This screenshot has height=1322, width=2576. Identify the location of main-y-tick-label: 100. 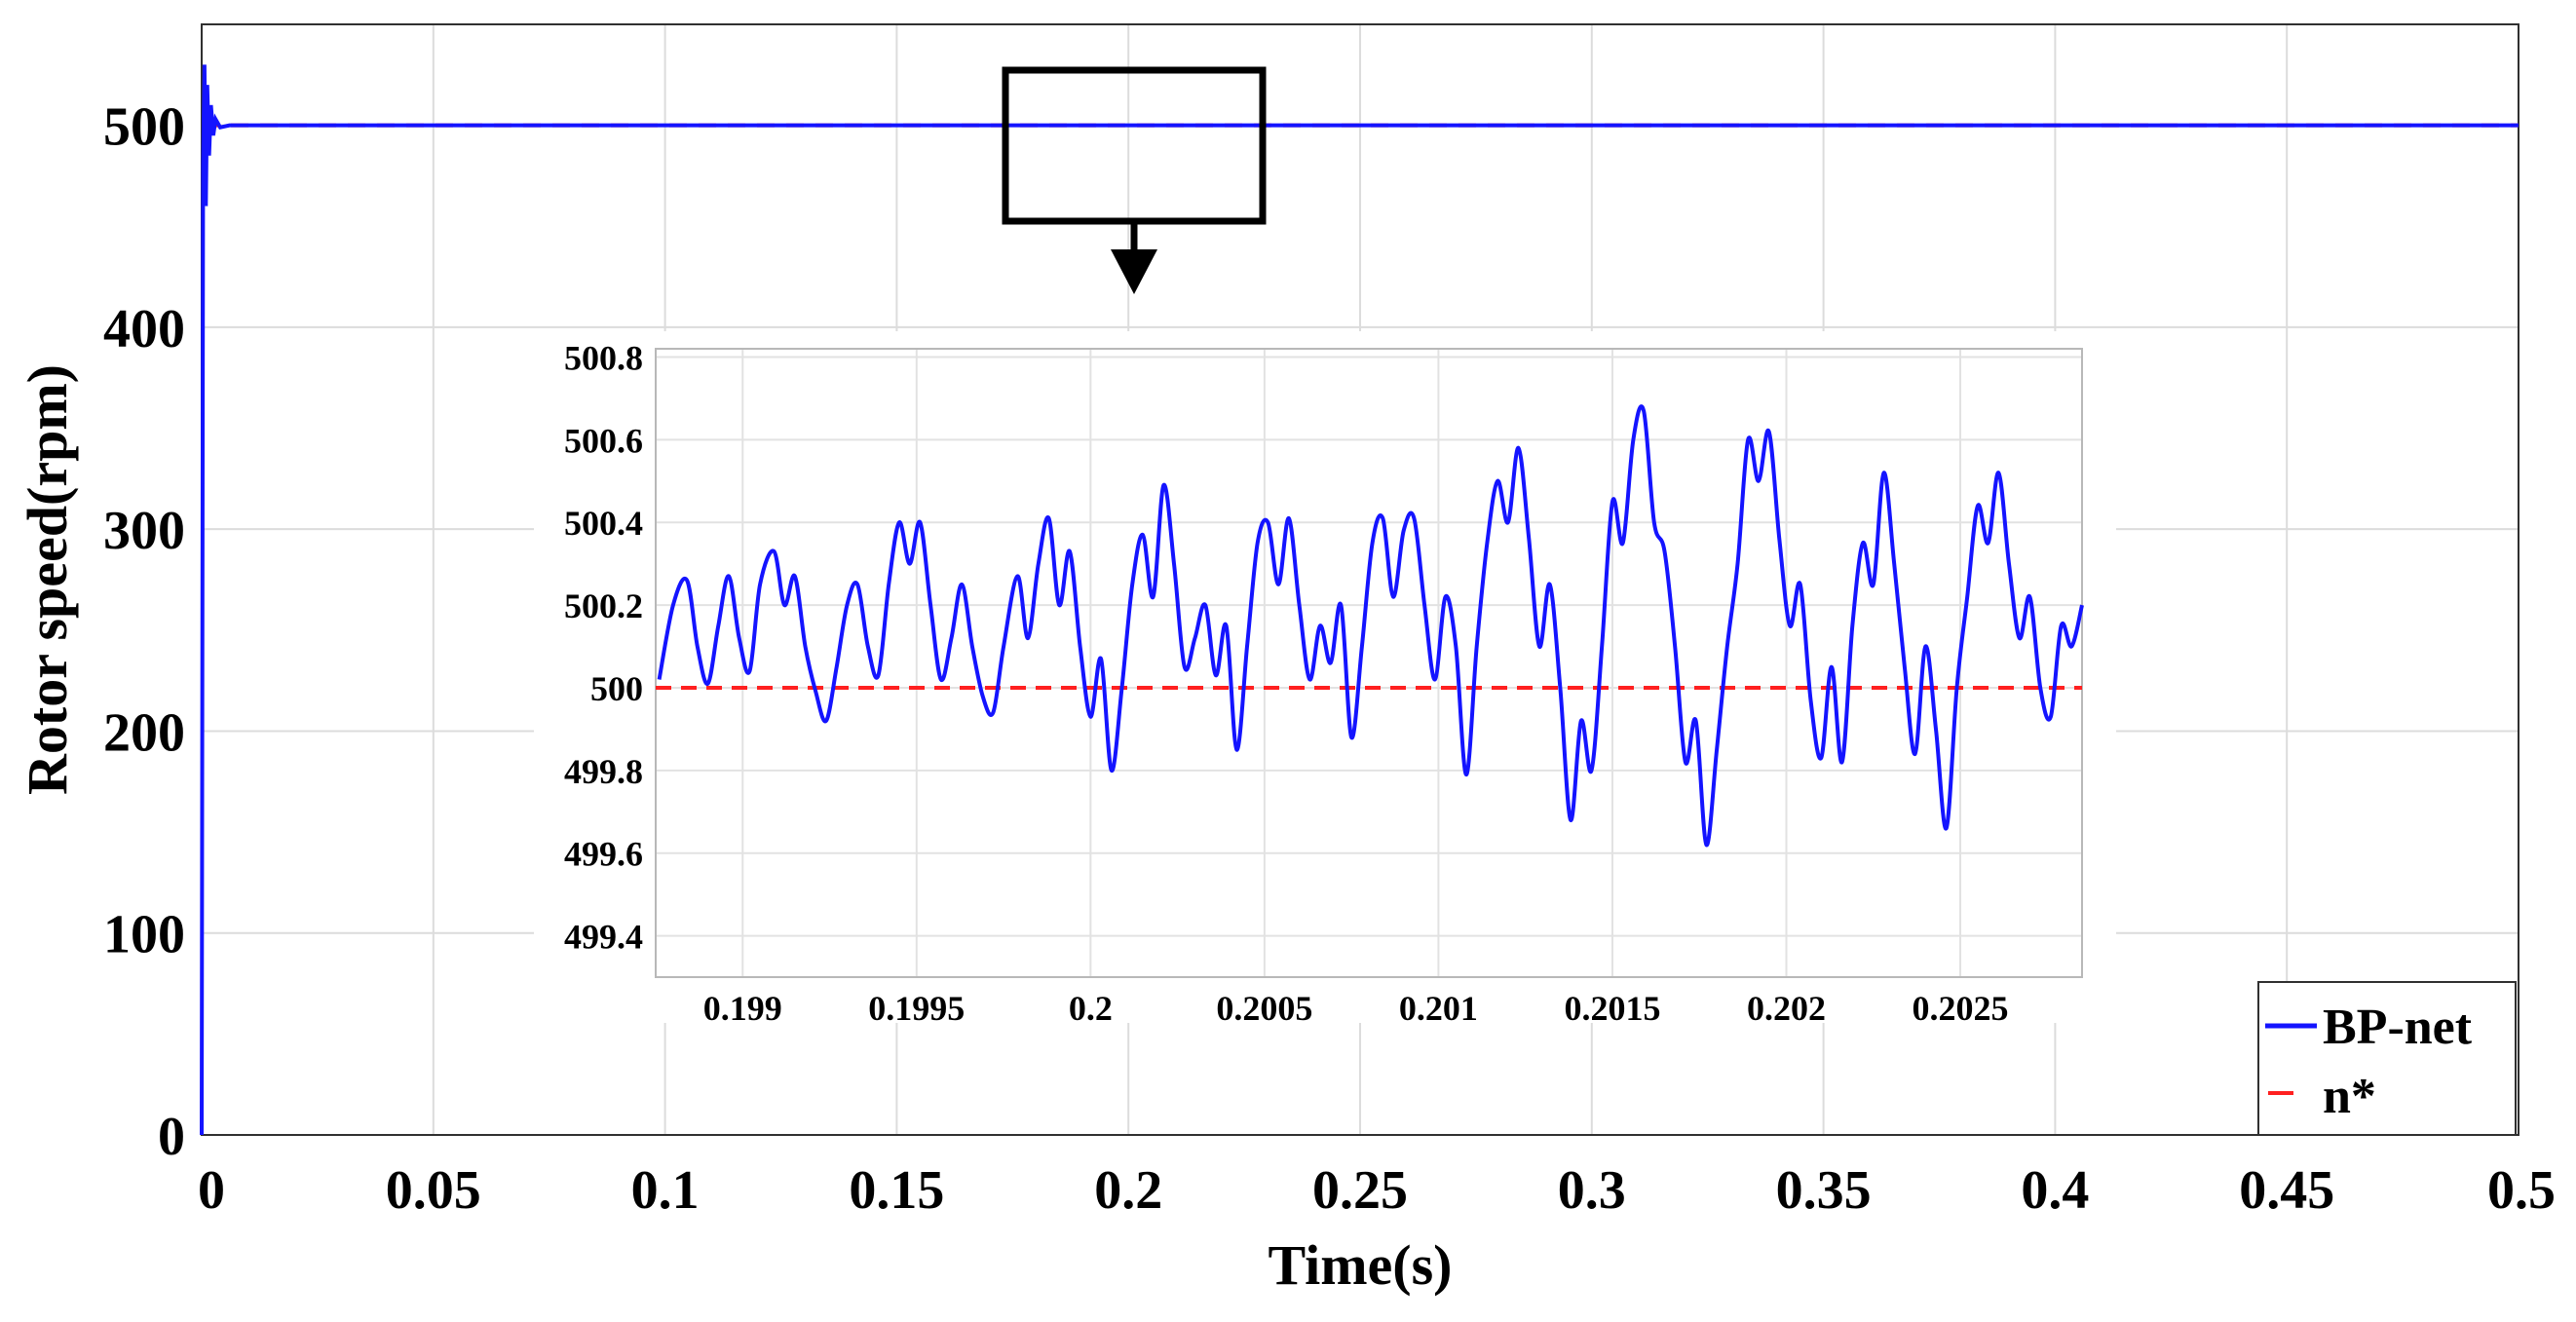
(144, 935).